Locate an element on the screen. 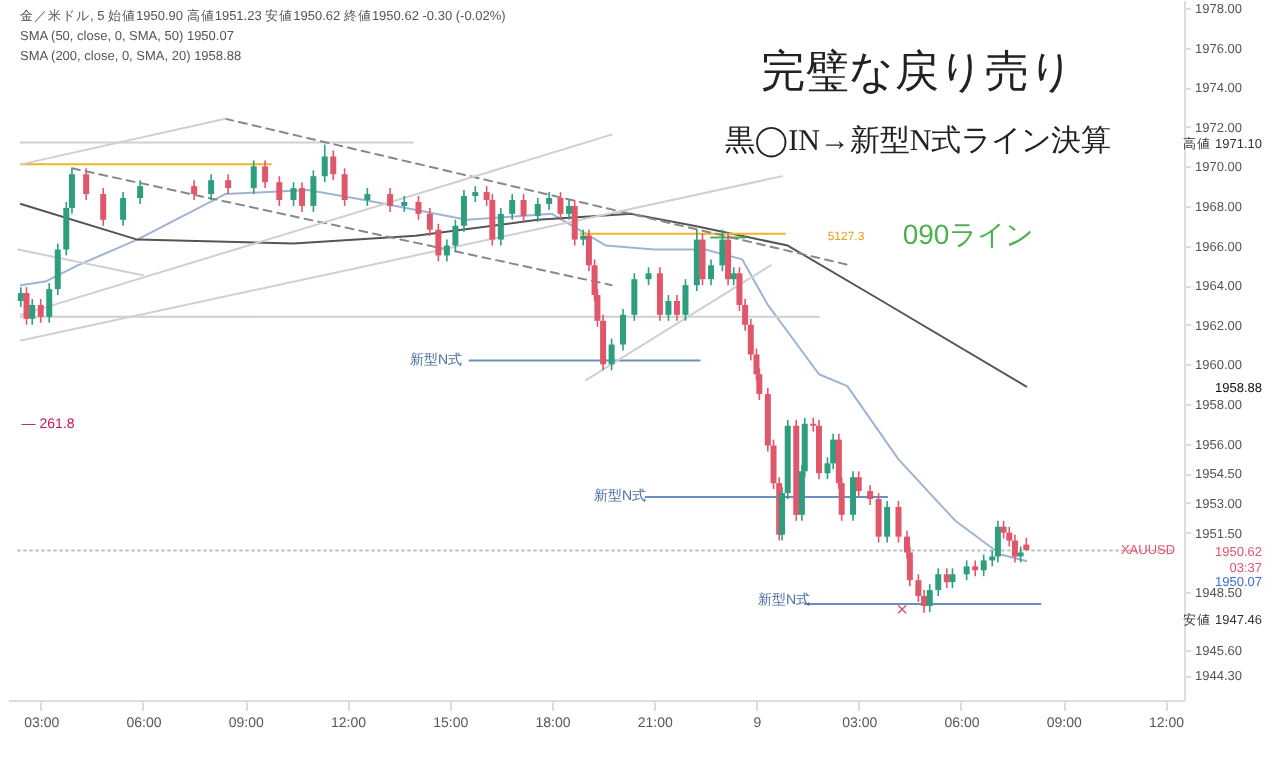  annotation: 090ライン is located at coordinates (968, 234).